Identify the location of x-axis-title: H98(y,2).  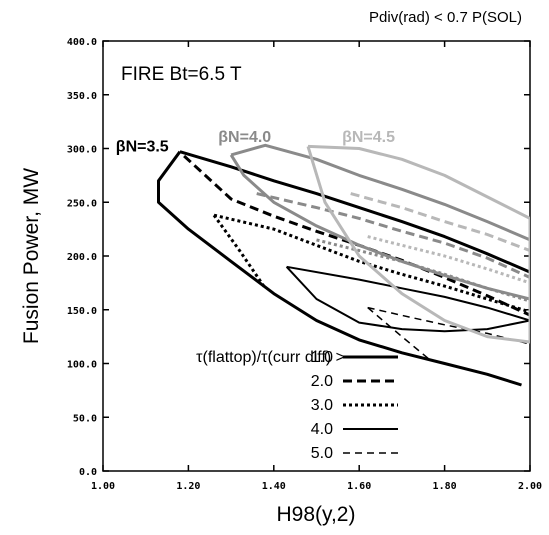
(316, 514).